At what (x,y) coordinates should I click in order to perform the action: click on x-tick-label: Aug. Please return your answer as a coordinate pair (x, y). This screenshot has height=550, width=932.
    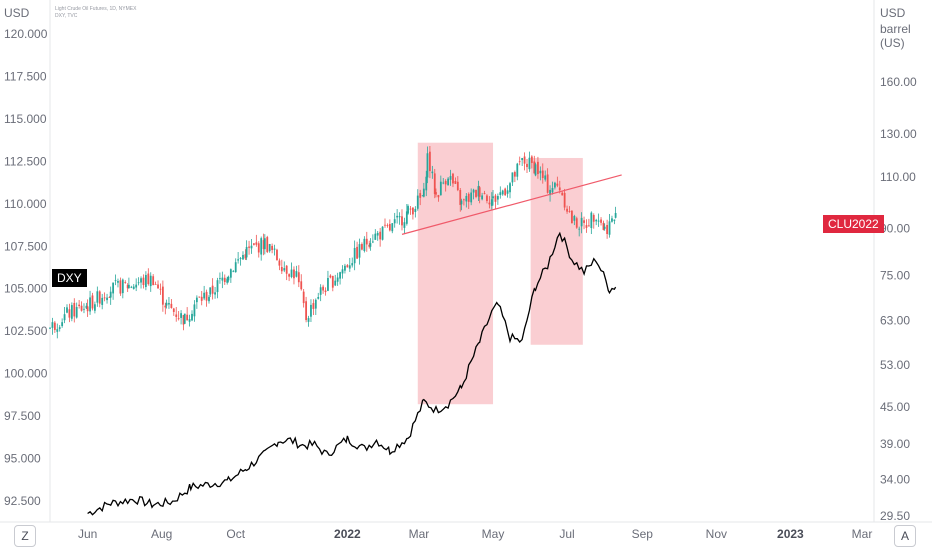
    Looking at the image, I should click on (161, 534).